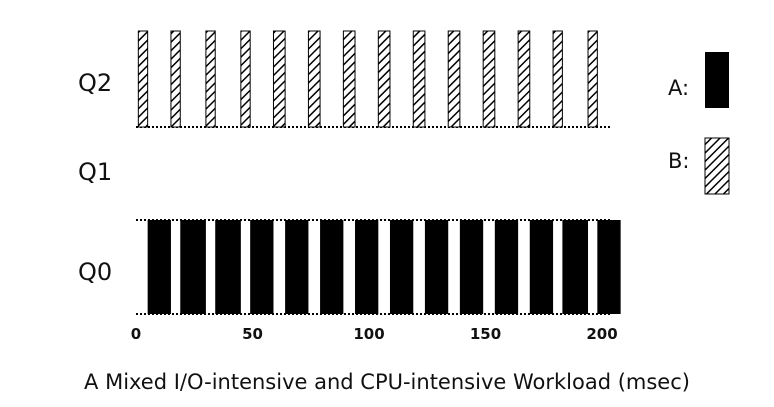  I want to click on legend-swatch-b, so click(717, 166).